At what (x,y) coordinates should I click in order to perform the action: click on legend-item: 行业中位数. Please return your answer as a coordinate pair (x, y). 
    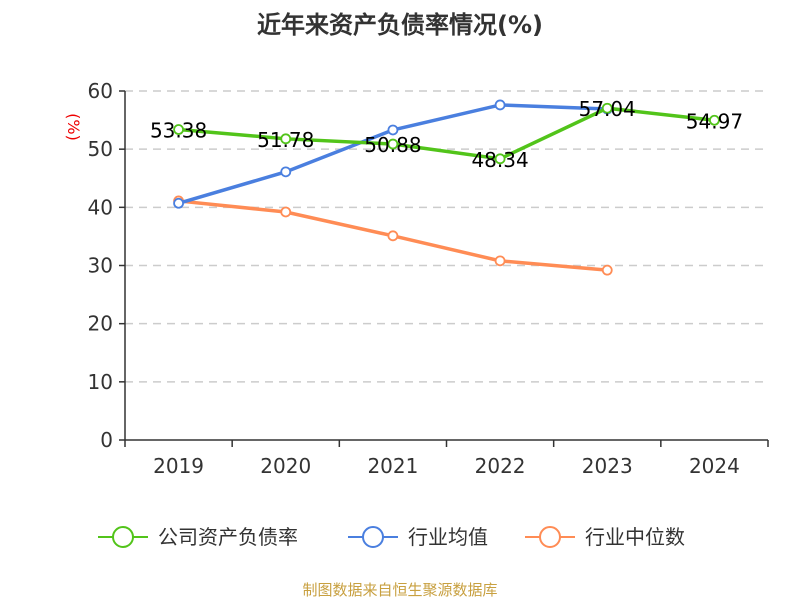
    Looking at the image, I should click on (605, 537).